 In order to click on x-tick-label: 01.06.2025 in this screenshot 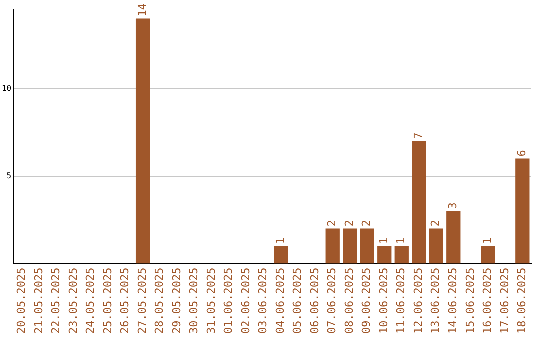, I will do `click(229, 301)`.